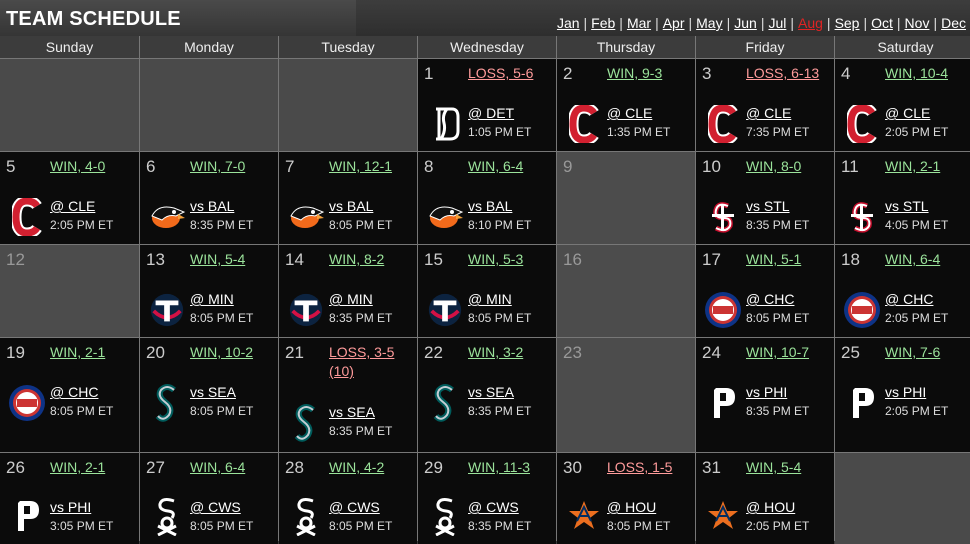 Image resolution: width=970 pixels, height=544 pixels. I want to click on game-day-cell: 13 WIN, 5-4 @ MIN 8:05 PM ET, so click(209, 291).